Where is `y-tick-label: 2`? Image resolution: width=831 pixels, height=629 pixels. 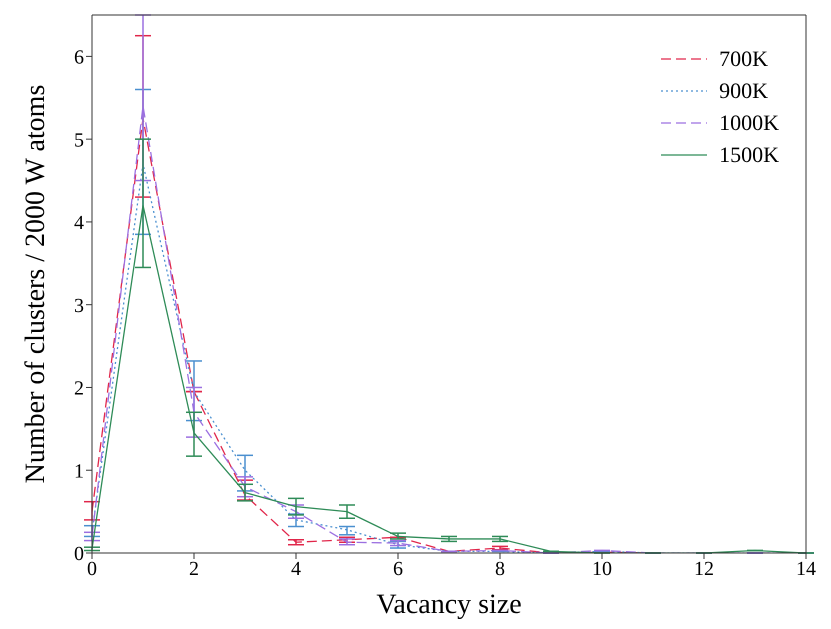
y-tick-label: 2 is located at coordinates (79, 389).